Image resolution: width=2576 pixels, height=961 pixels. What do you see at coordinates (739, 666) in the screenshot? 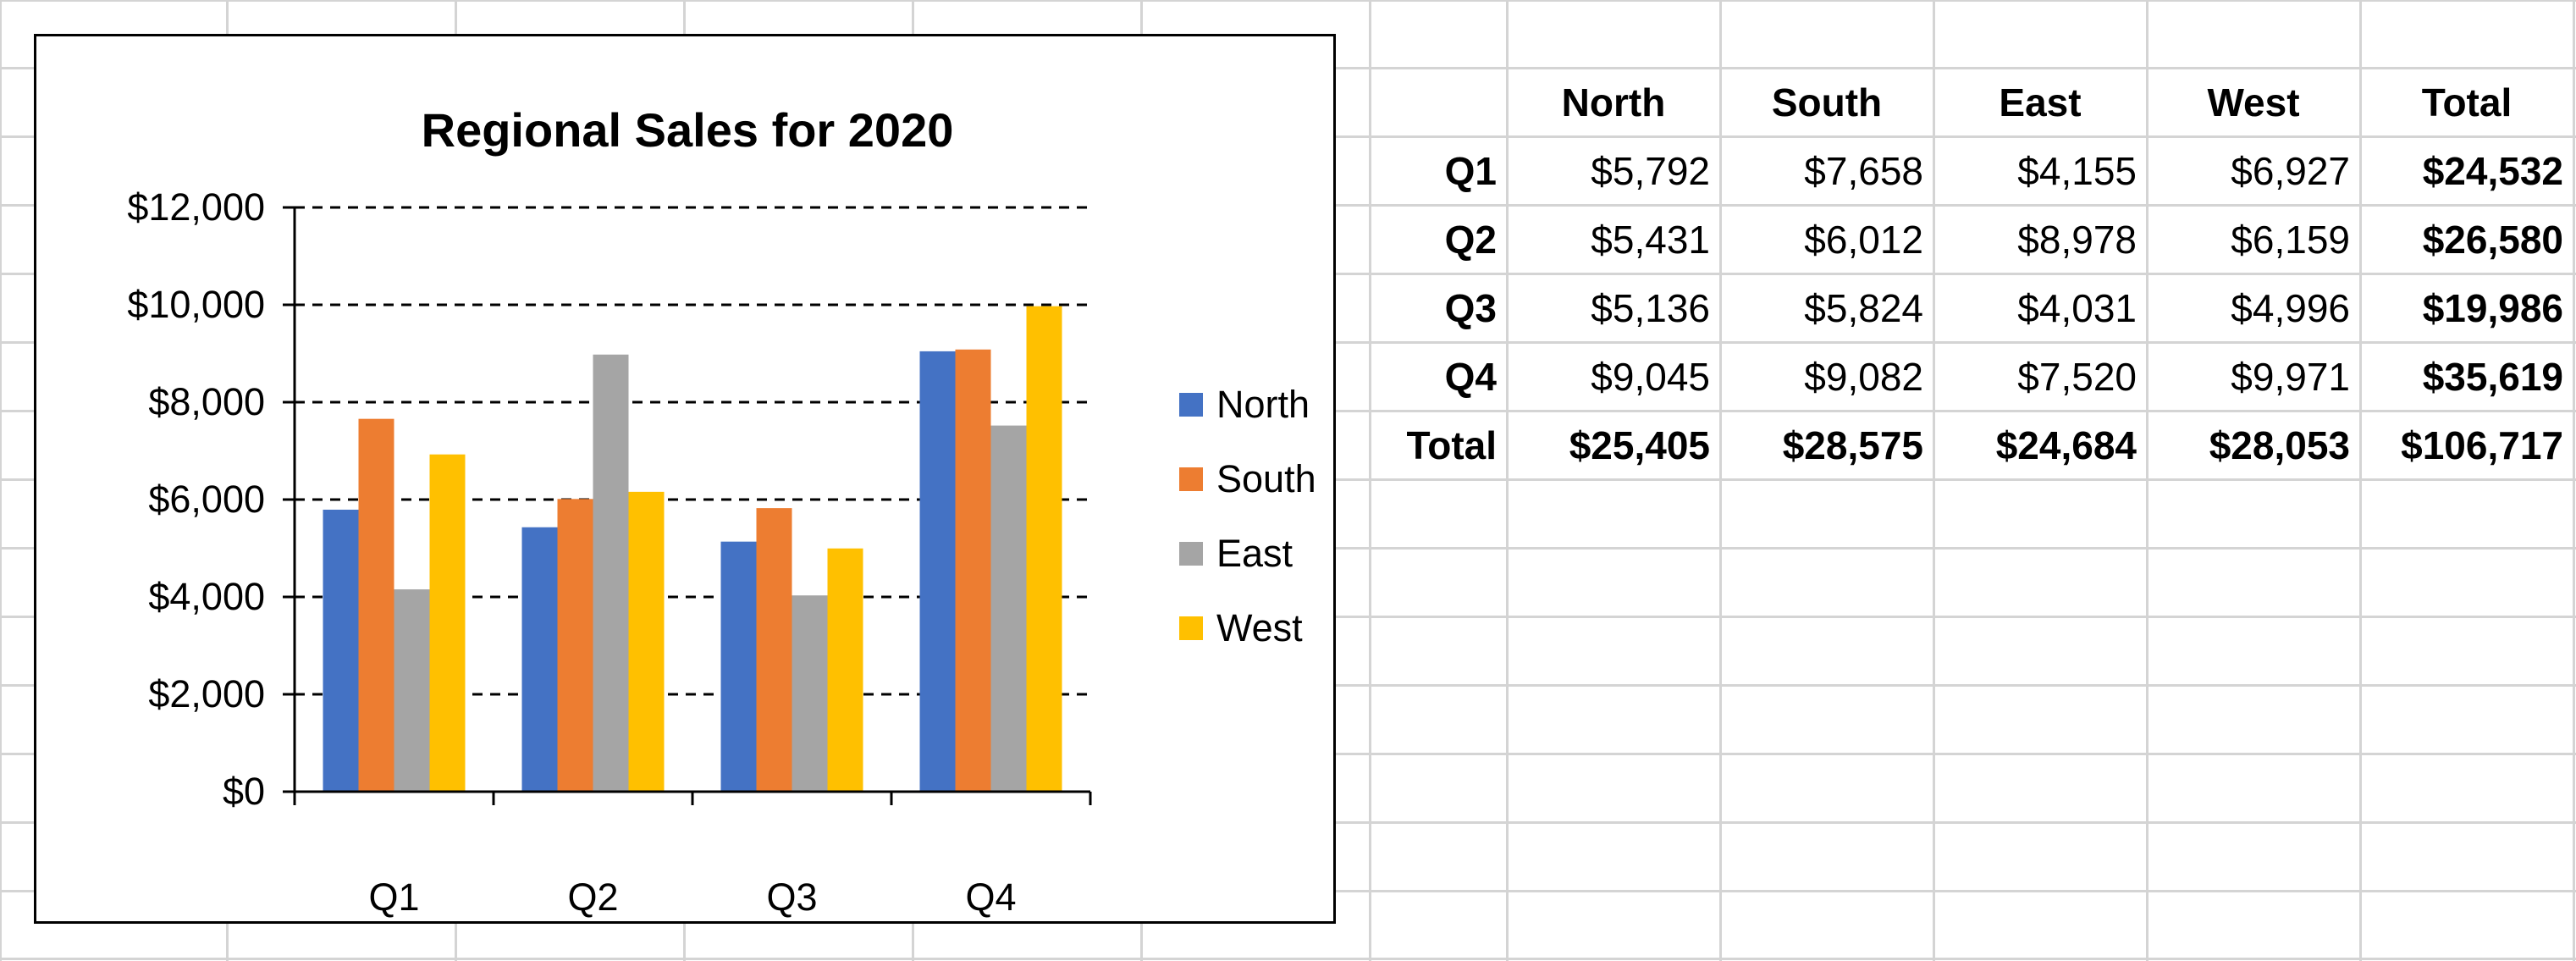
I see `bar-north-q3` at bounding box center [739, 666].